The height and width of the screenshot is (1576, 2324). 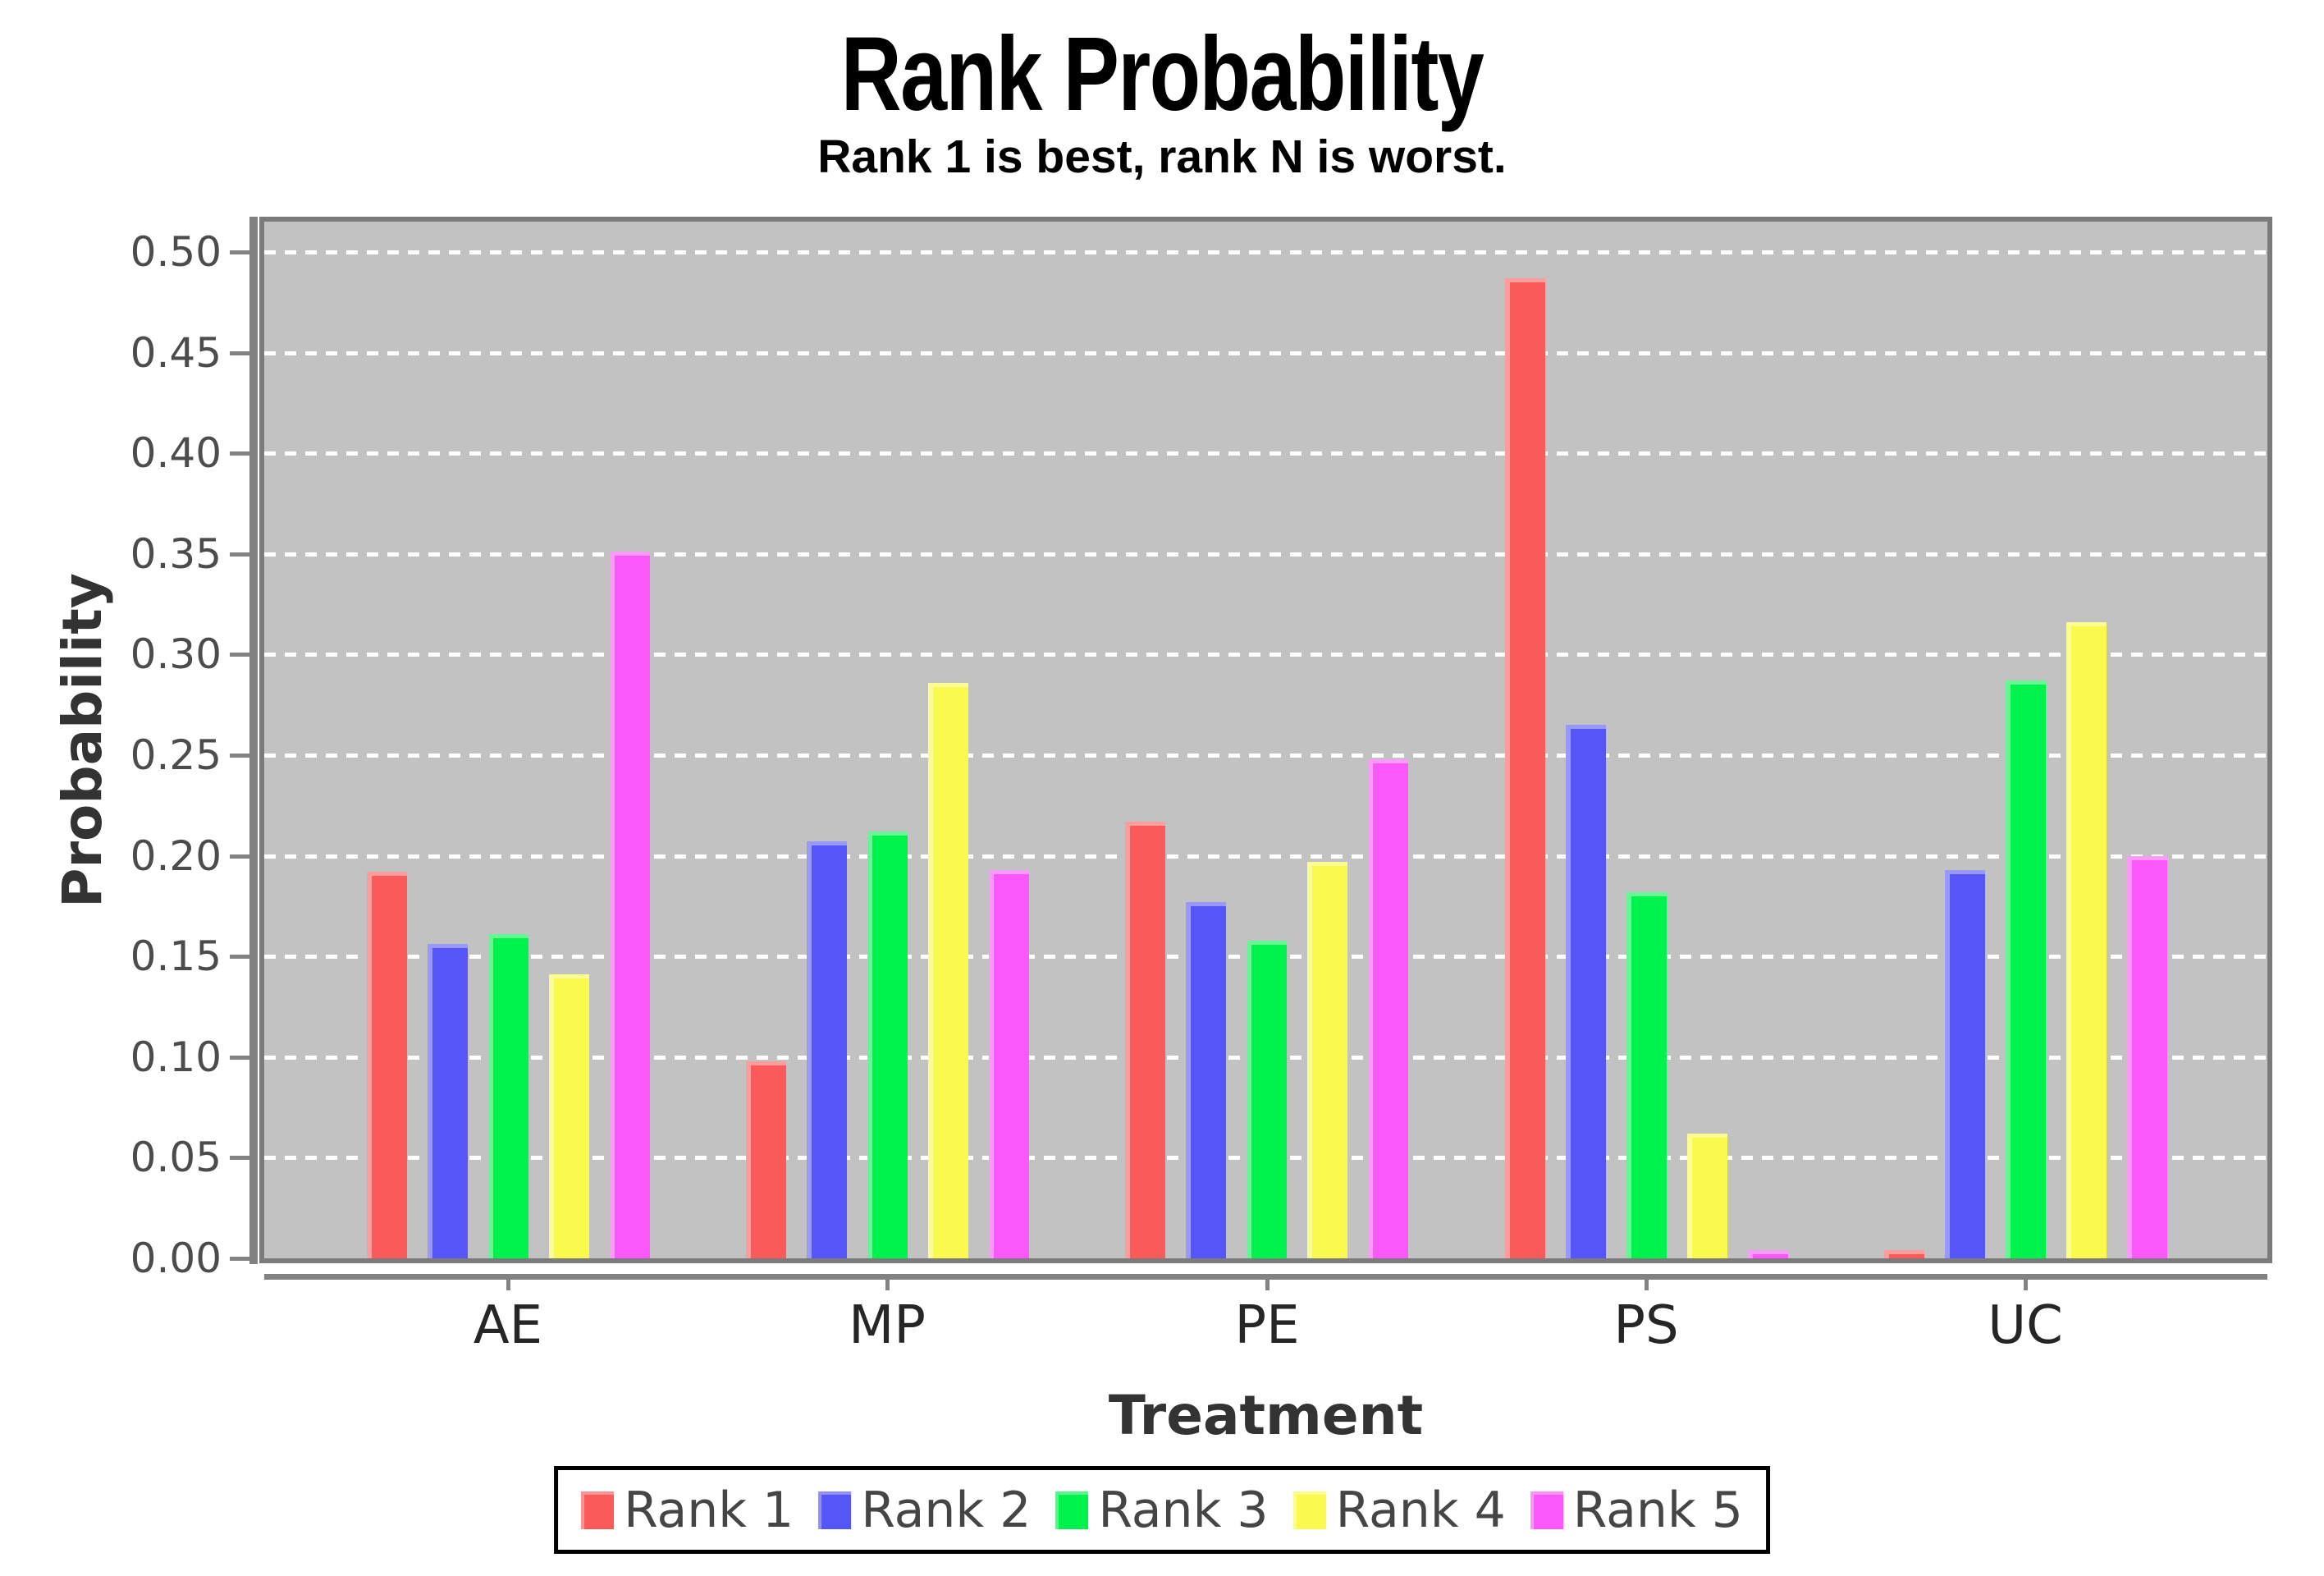 What do you see at coordinates (1267, 1325) in the screenshot?
I see `category-label-pe: PE` at bounding box center [1267, 1325].